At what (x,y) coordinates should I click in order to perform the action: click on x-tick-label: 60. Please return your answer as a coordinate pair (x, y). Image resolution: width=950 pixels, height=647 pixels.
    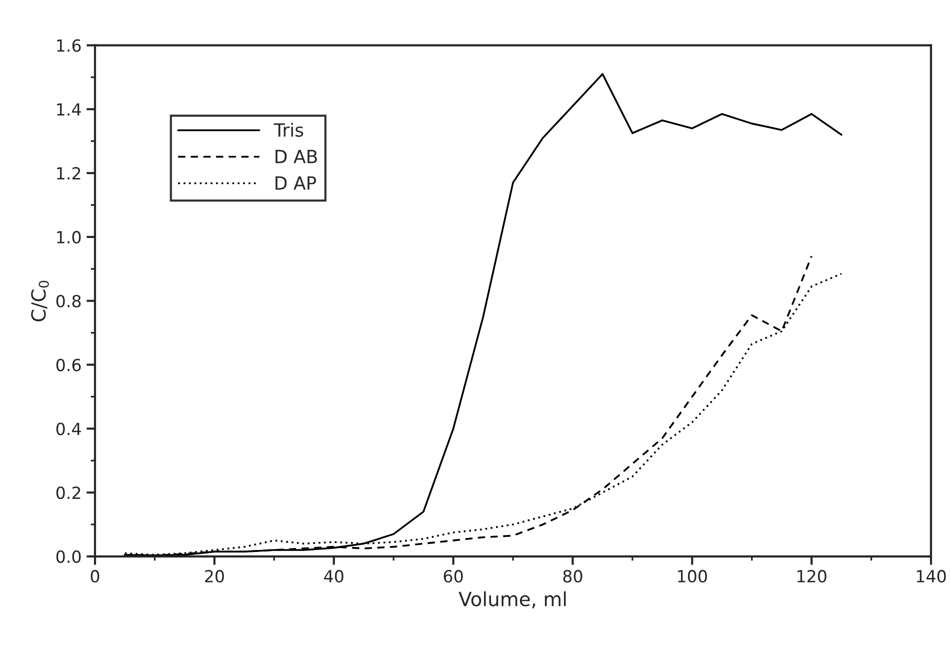
    Looking at the image, I should click on (453, 576).